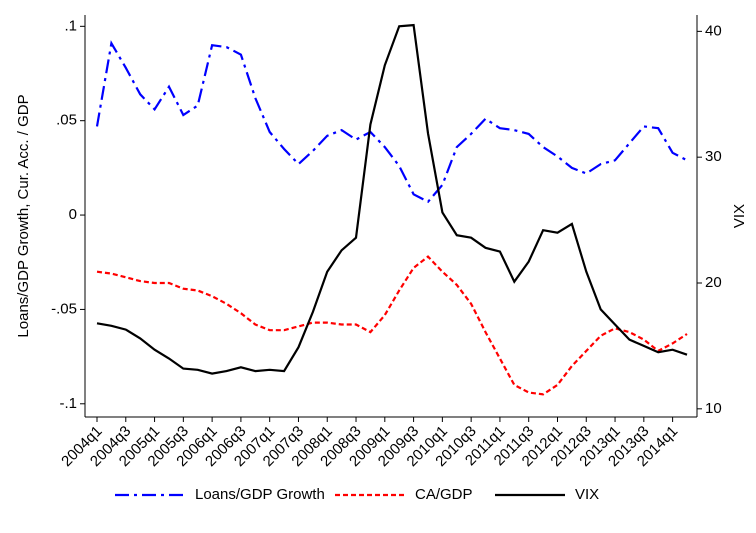 This screenshot has width=756, height=533. I want to click on legend-label: Loans/GDP Growth, so click(260, 494).